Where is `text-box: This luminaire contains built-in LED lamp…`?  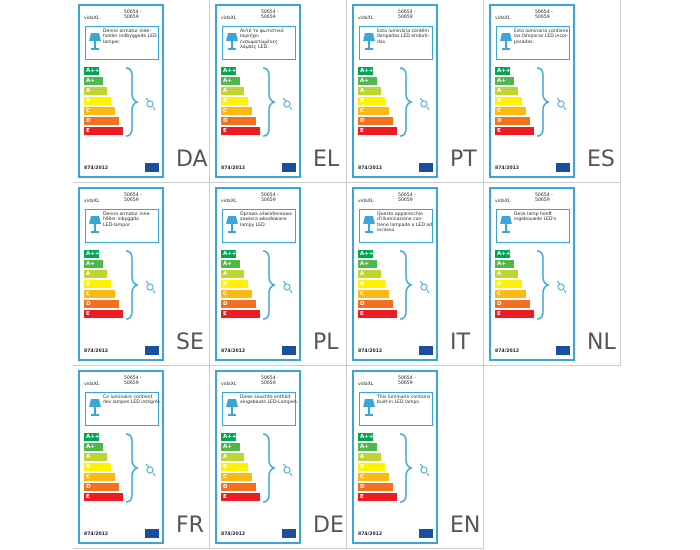
text-box: This luminaire contains built-in LED lamp… is located at coordinates (396, 409).